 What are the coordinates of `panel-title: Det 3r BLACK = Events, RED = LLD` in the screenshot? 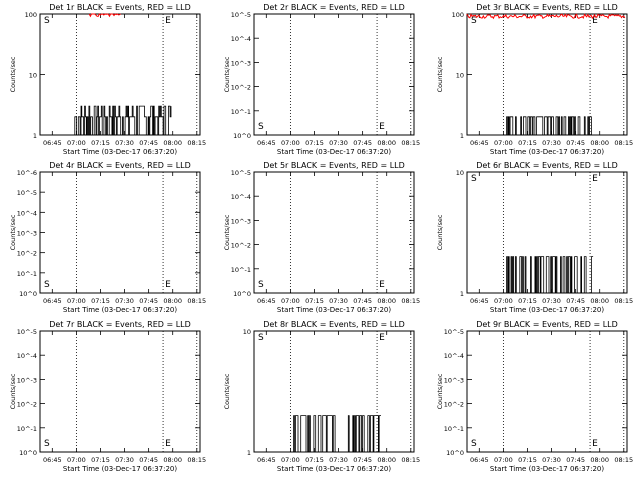 It's located at (547, 7).